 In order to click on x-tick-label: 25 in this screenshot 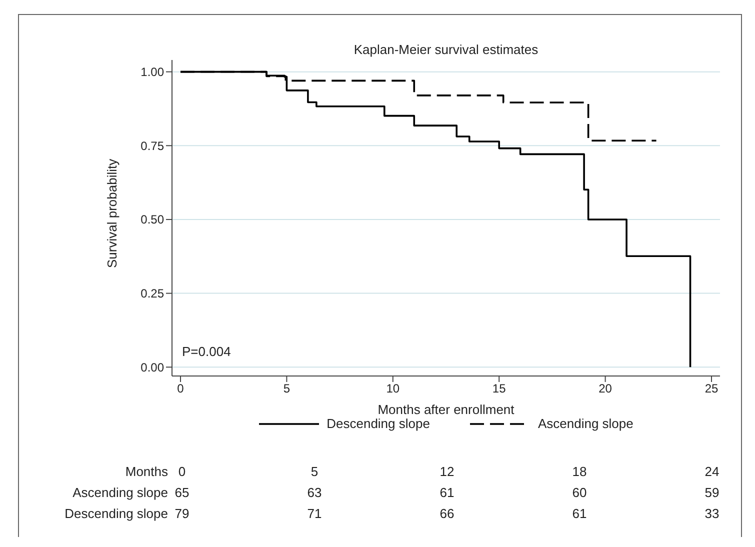, I will do `click(711, 389)`.